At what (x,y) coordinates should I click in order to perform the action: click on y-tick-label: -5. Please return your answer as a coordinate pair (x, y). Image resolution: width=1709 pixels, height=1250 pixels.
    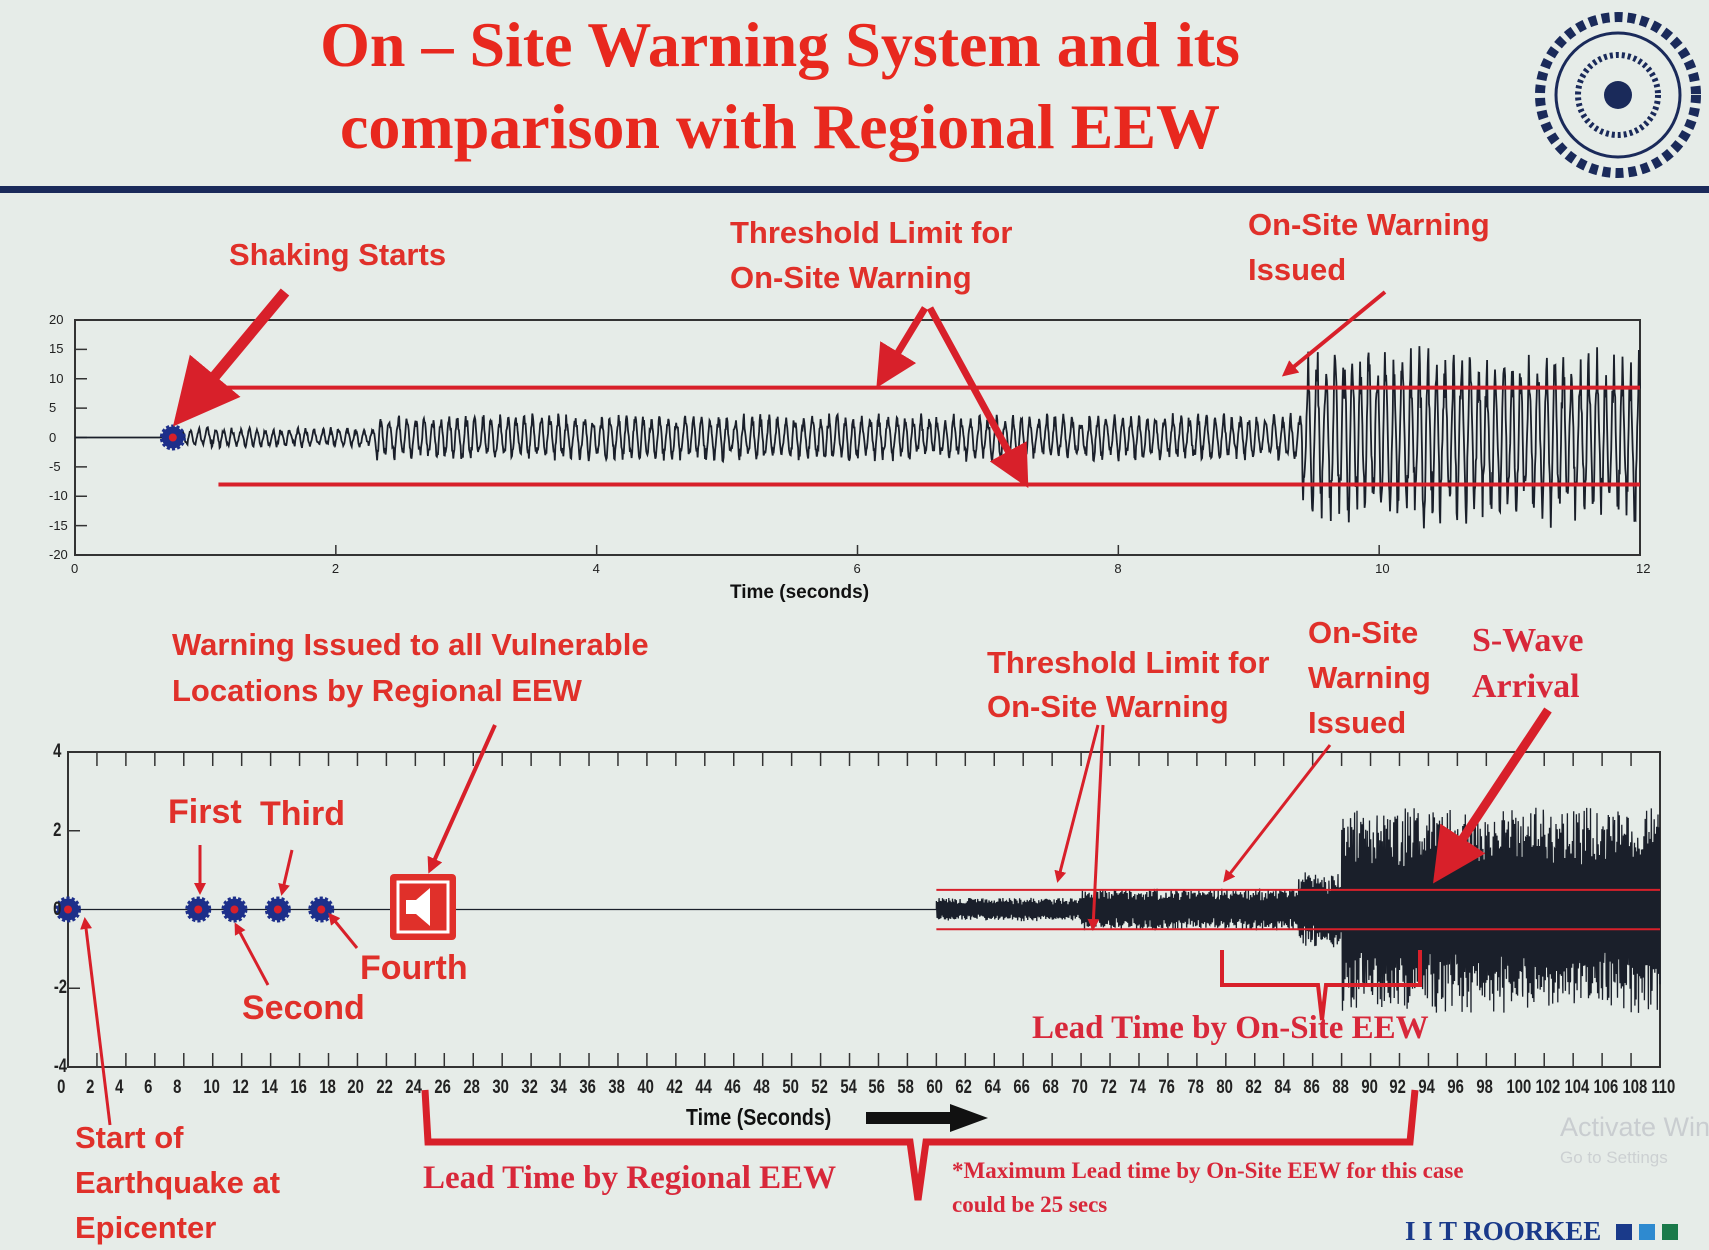
    Looking at the image, I should click on (55, 466).